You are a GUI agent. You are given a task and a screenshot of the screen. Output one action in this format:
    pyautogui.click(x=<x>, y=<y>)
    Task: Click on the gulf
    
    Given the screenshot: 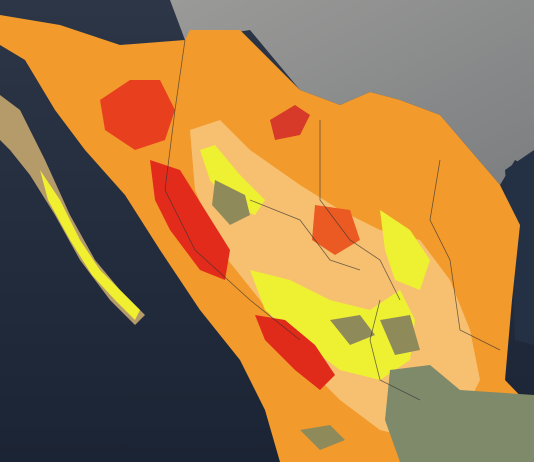 What is the action you would take?
    pyautogui.click(x=519, y=247)
    